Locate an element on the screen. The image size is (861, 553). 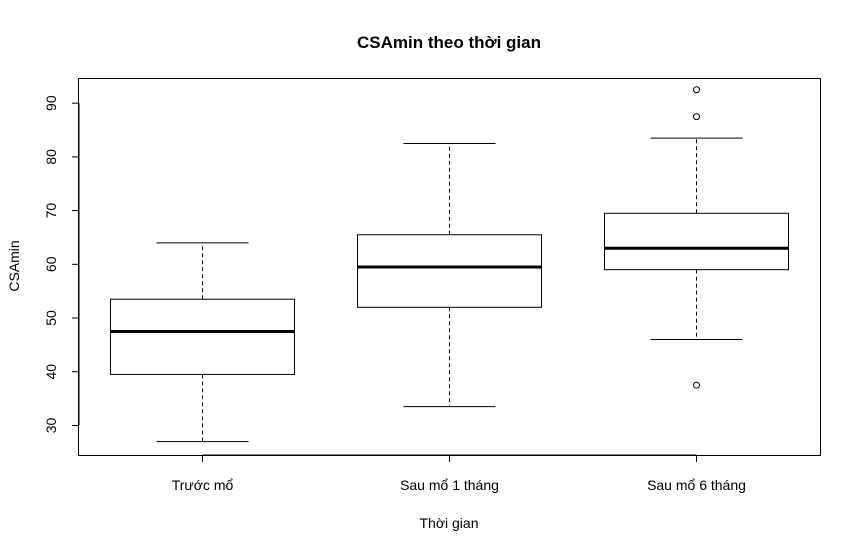
y-tick-label: 80 is located at coordinates (51, 157).